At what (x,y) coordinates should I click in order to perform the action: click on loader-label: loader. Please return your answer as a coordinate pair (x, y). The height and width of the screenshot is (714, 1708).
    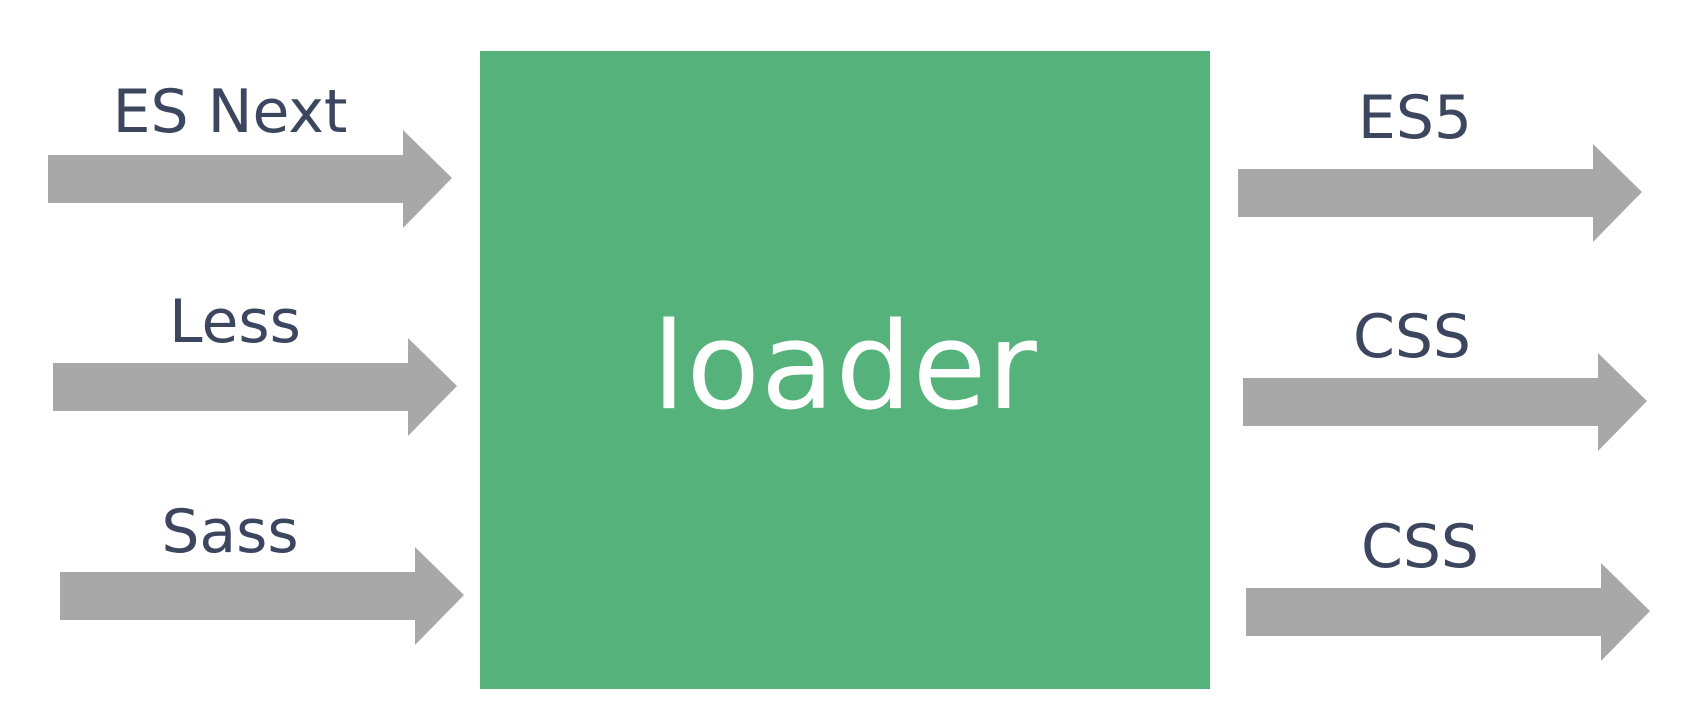
    Looking at the image, I should click on (845, 367).